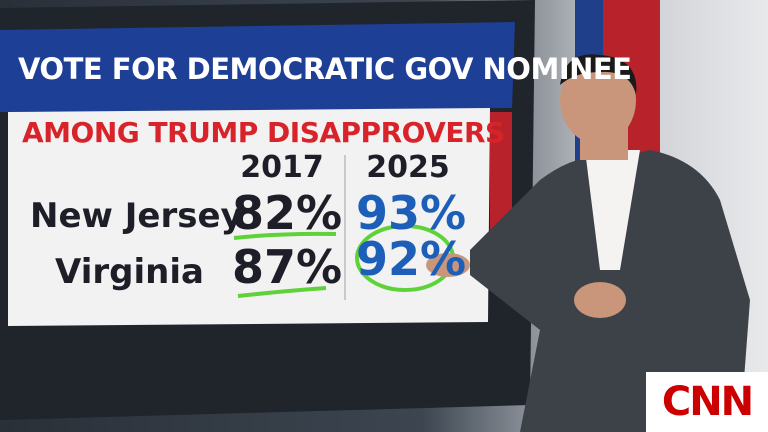 Image resolution: width=768 pixels, height=432 pixels. I want to click on subtitle: AMONG TRUMP DISAPPROVERS, so click(263, 132).